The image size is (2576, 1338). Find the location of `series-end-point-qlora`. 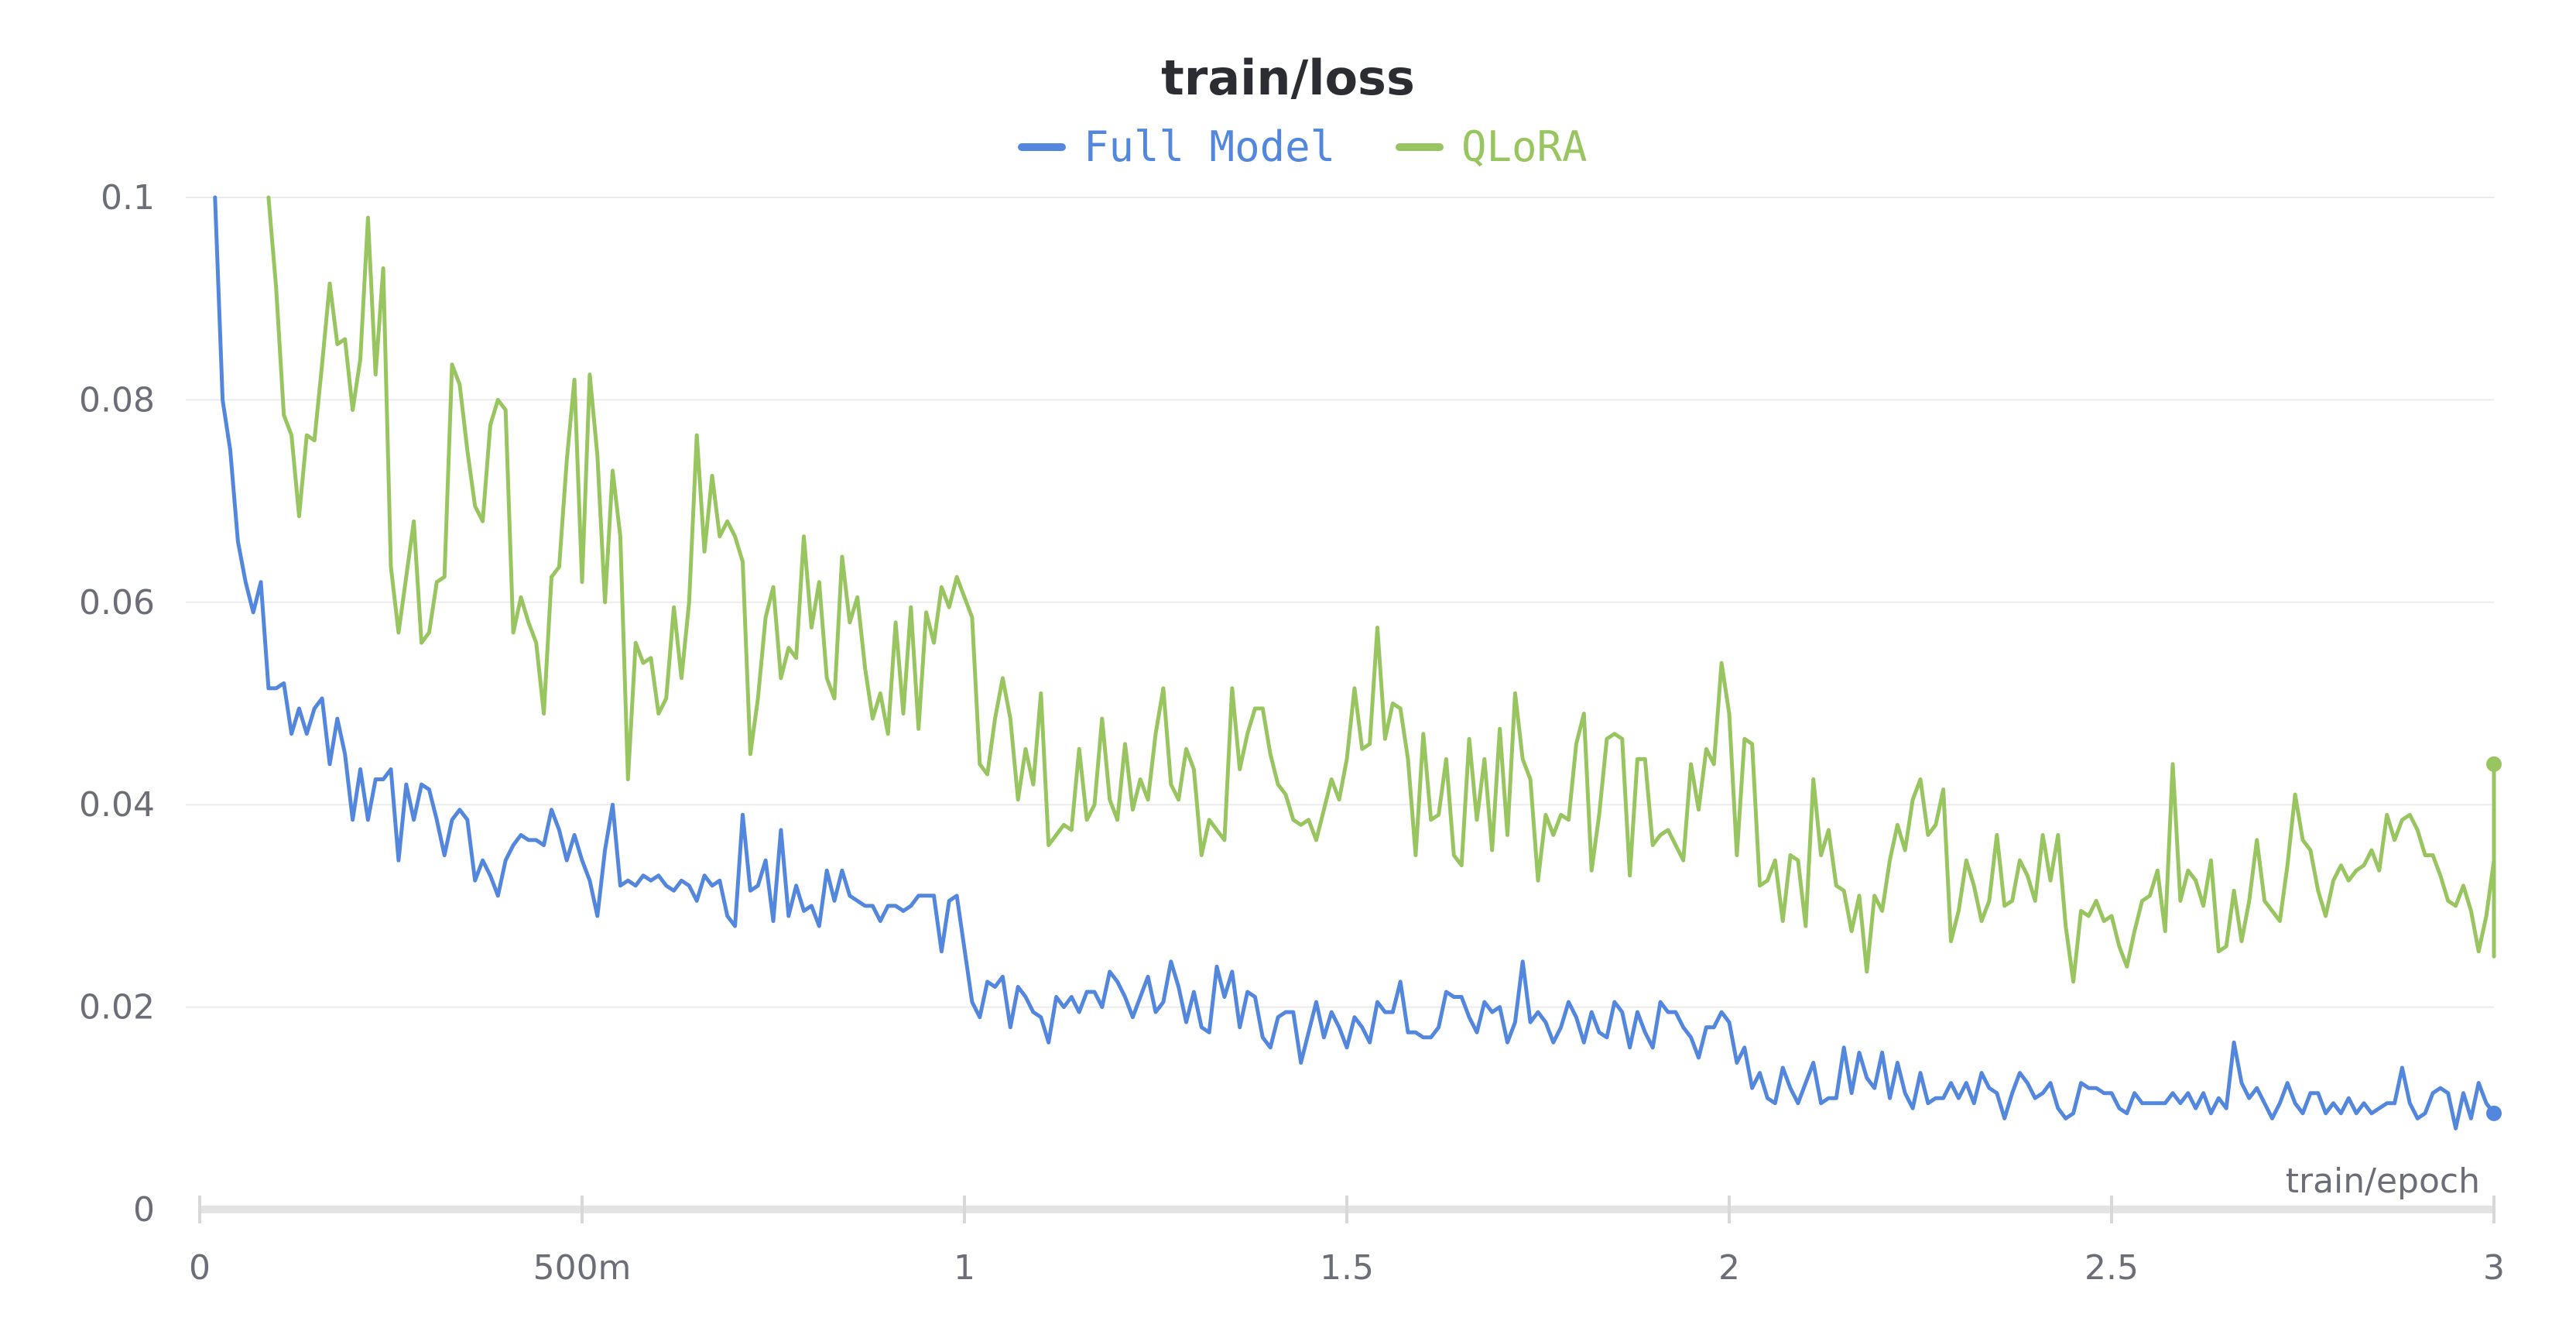

series-end-point-qlora is located at coordinates (2494, 764).